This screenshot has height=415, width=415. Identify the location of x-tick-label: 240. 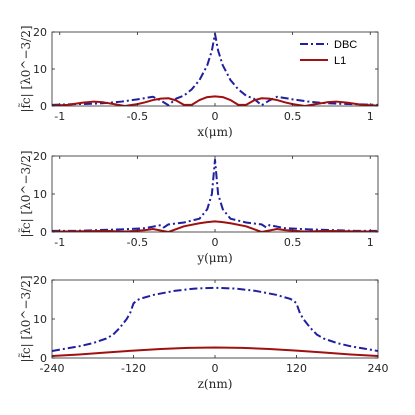
(378, 368).